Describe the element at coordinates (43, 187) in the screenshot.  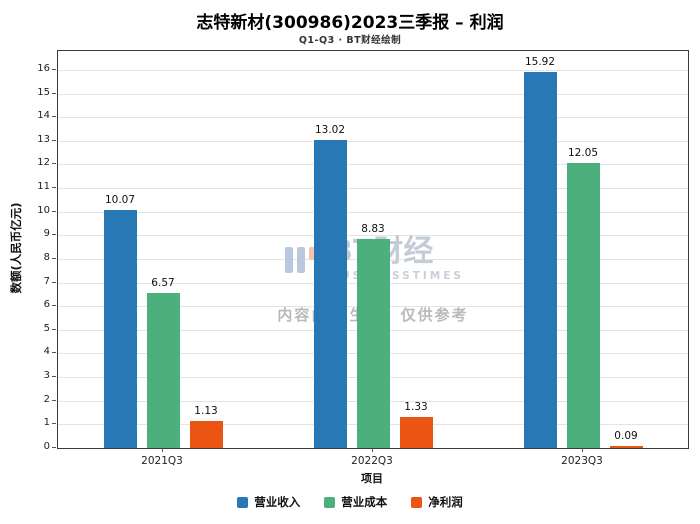
I see `y-tick-label: 11` at that location.